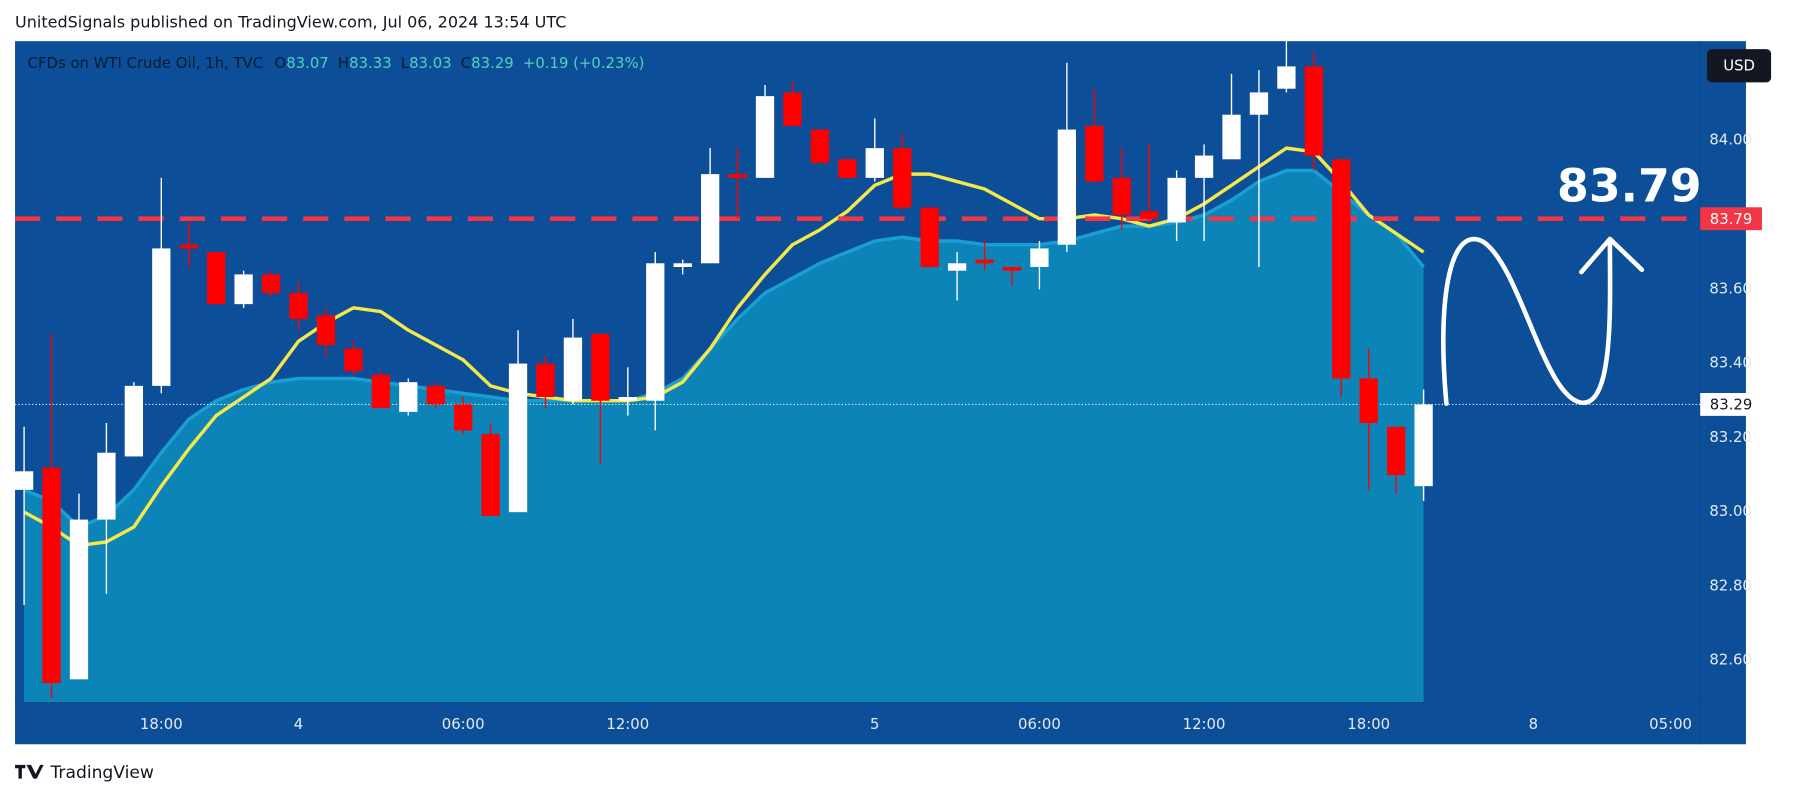 The height and width of the screenshot is (798, 1793). Describe the element at coordinates (1730, 511) in the screenshot. I see `y-tick-label: 83.00` at that location.